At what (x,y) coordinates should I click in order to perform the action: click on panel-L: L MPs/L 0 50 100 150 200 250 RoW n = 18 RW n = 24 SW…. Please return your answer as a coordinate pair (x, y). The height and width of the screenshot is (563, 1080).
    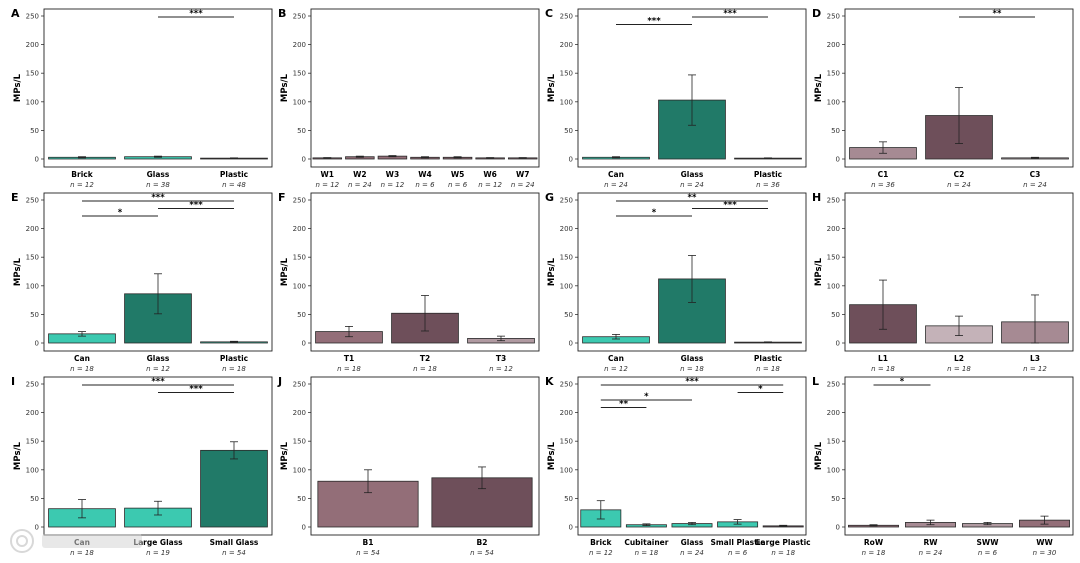
    Looking at the image, I should click on (943, 466).